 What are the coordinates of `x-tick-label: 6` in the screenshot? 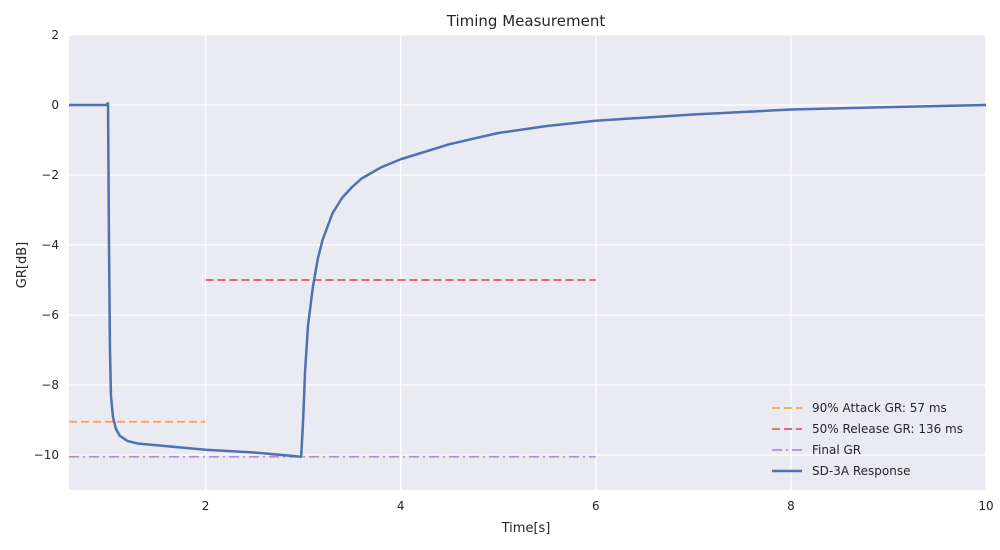 It's located at (596, 506).